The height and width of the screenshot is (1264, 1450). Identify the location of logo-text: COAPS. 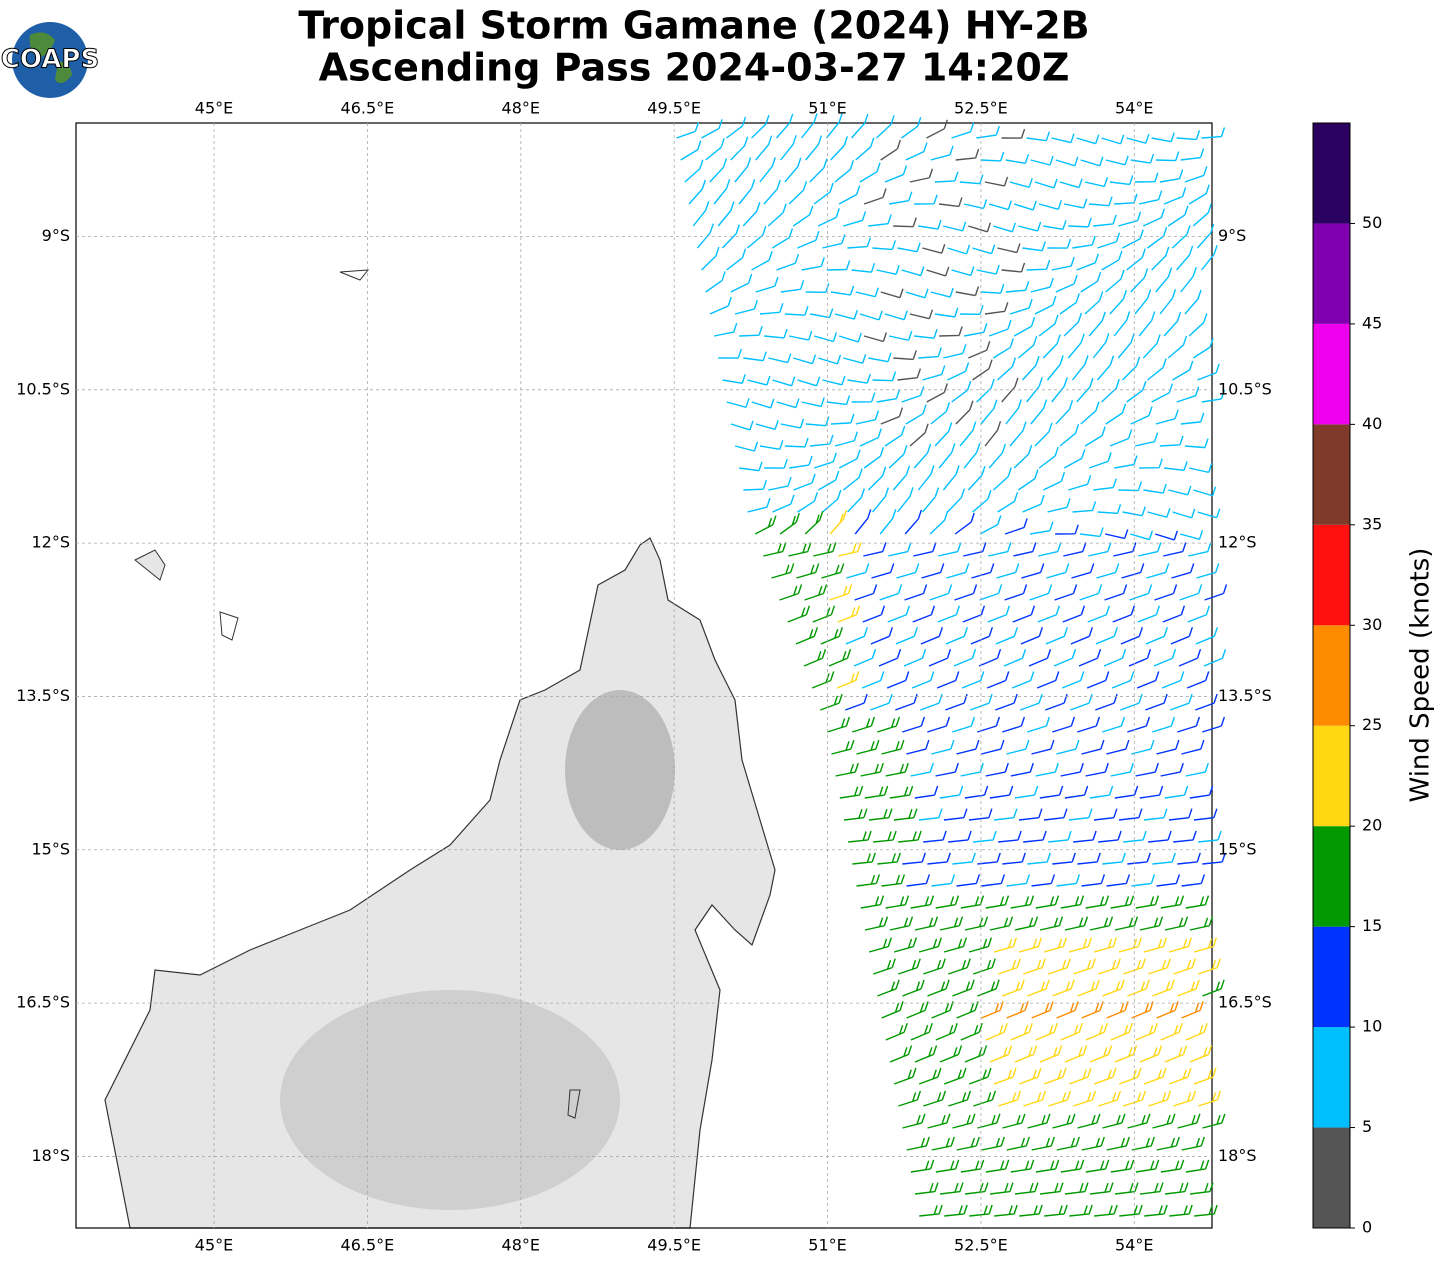
(50, 60).